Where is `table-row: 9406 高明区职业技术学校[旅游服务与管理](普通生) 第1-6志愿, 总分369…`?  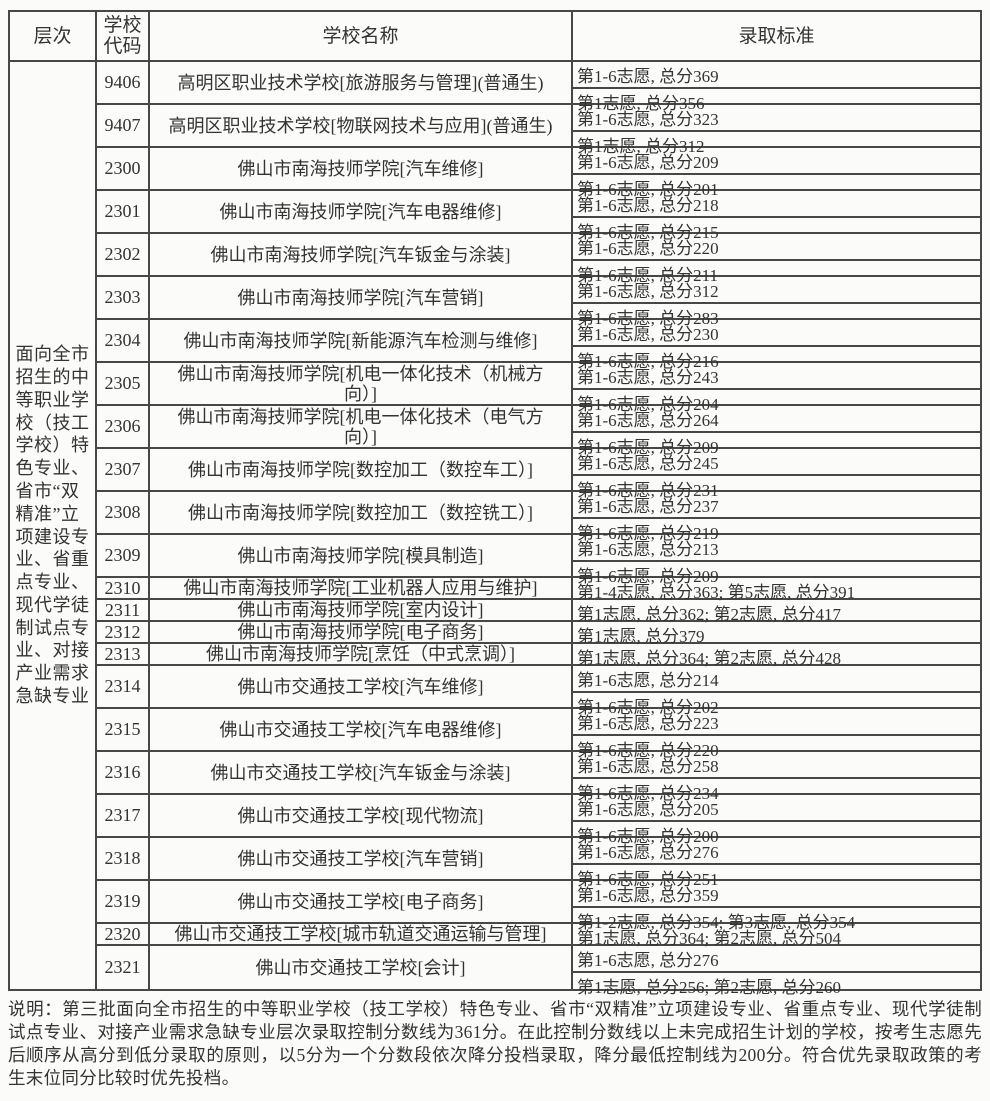 table-row: 9406 高明区职业技术学校[旅游服务与管理](普通生) 第1-6志愿, 总分369… is located at coordinates (538, 87).